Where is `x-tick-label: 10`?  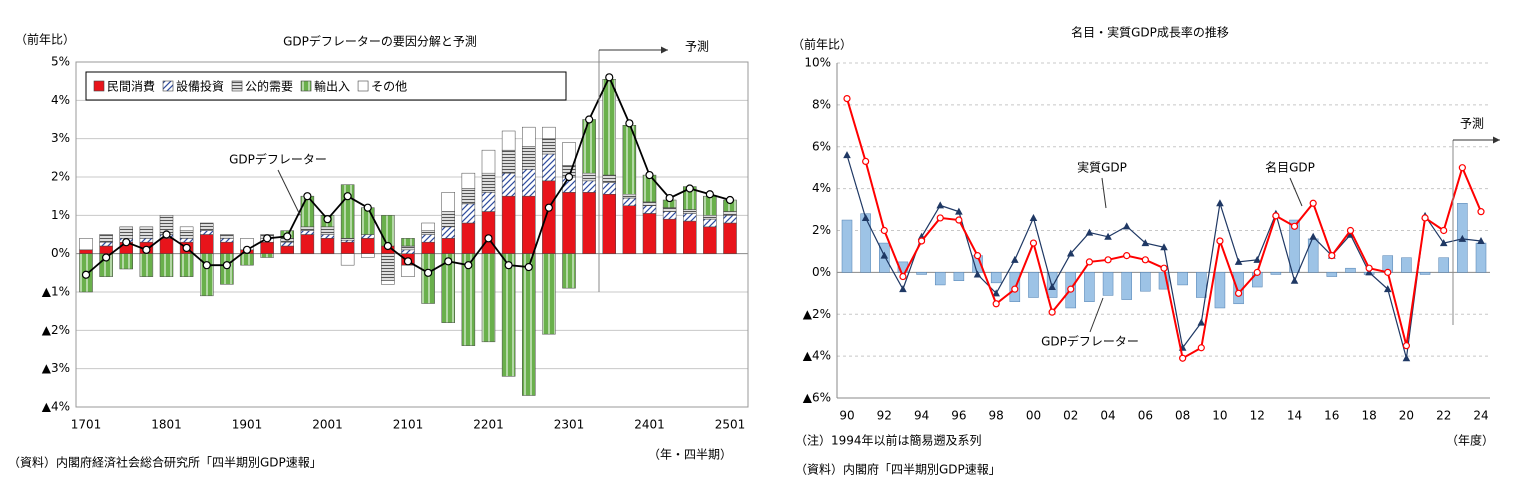
x-tick-label: 10 is located at coordinates (1219, 416).